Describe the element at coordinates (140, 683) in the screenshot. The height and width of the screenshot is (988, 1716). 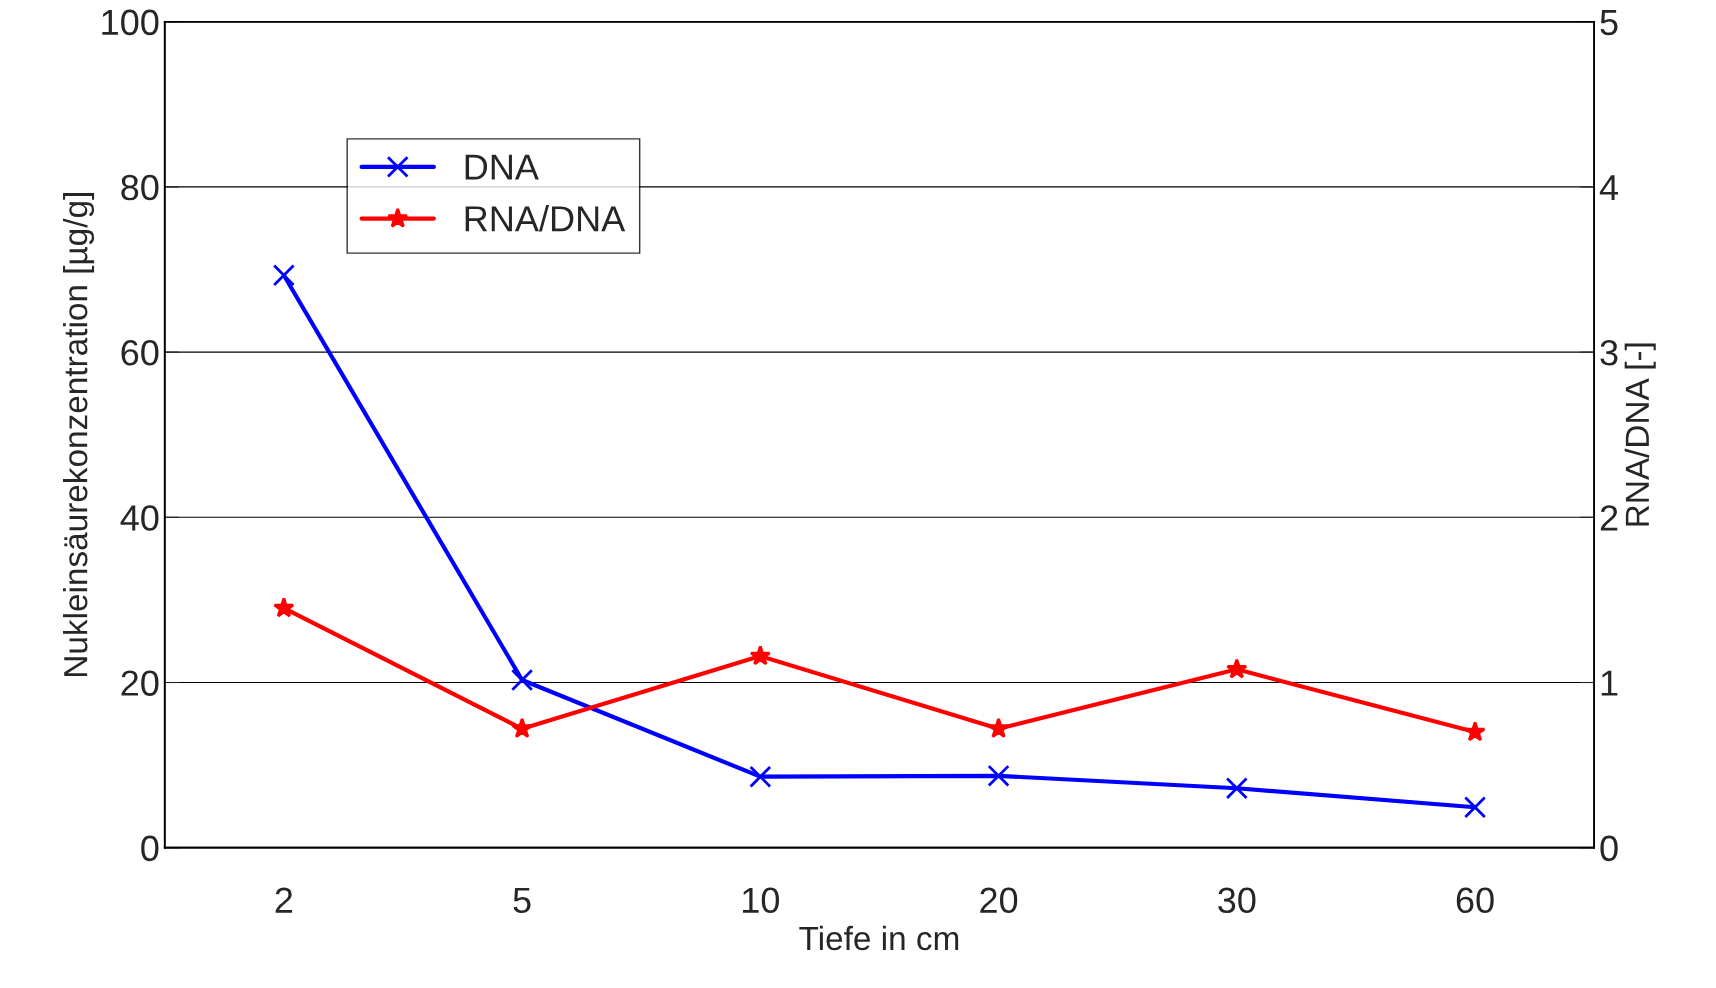
I see `y-tick-label: 20` at that location.